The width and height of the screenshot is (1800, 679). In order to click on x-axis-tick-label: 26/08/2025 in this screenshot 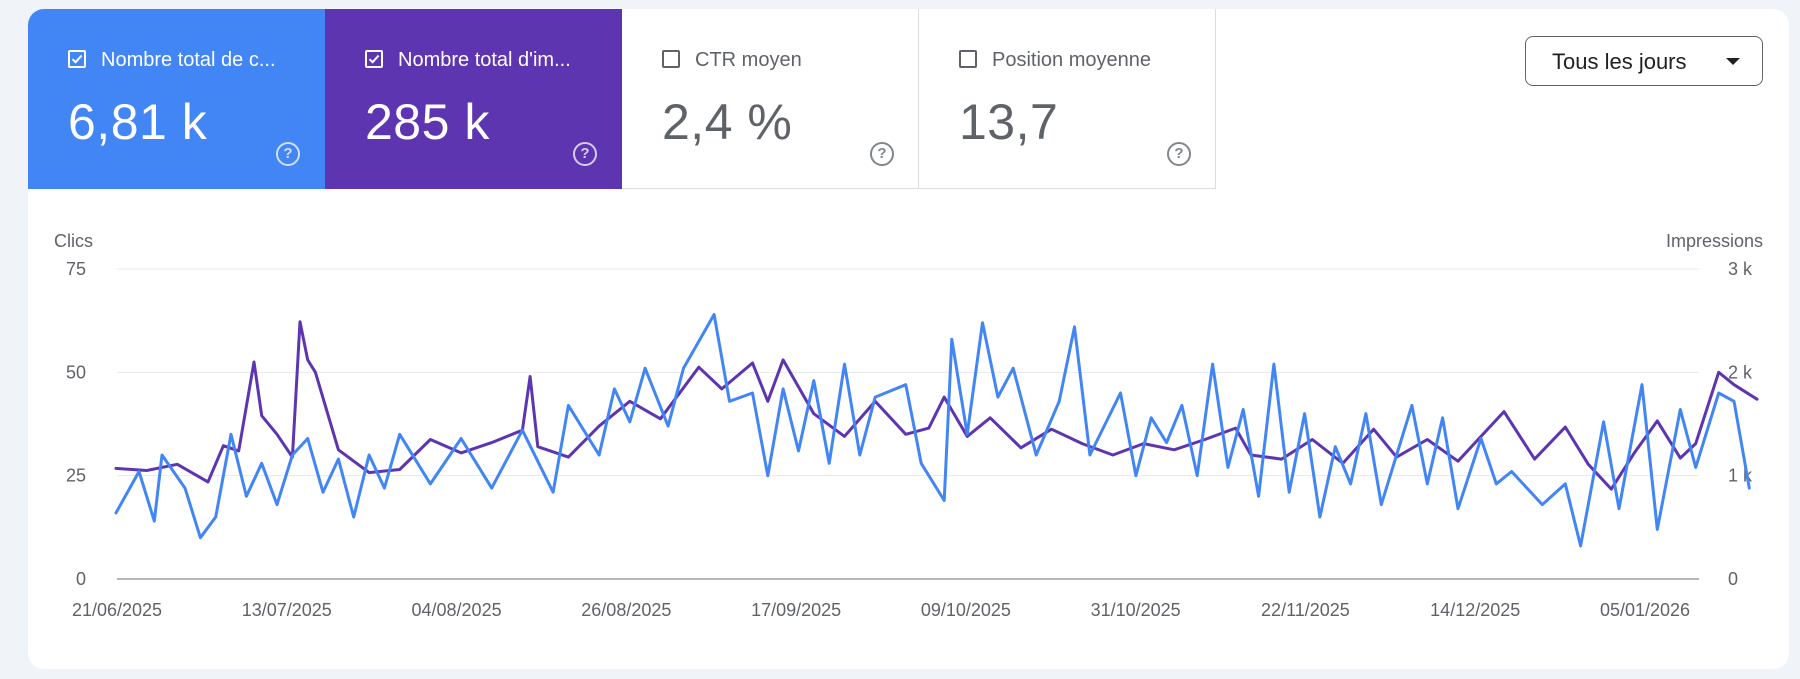, I will do `click(626, 610)`.